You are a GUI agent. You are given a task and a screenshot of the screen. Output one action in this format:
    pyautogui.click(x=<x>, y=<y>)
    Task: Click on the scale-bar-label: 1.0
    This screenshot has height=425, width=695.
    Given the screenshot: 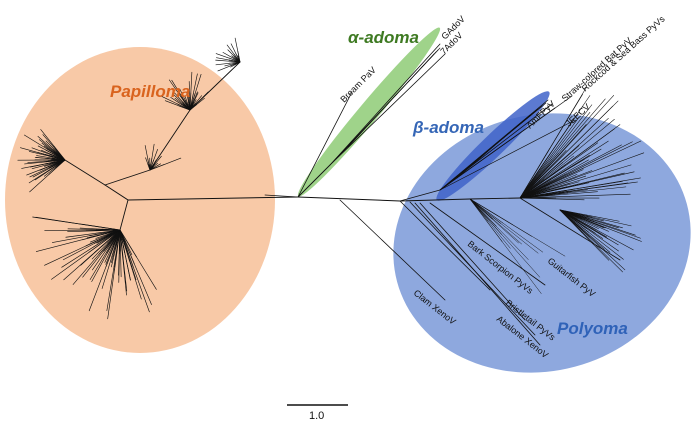 What is the action you would take?
    pyautogui.click(x=316, y=416)
    